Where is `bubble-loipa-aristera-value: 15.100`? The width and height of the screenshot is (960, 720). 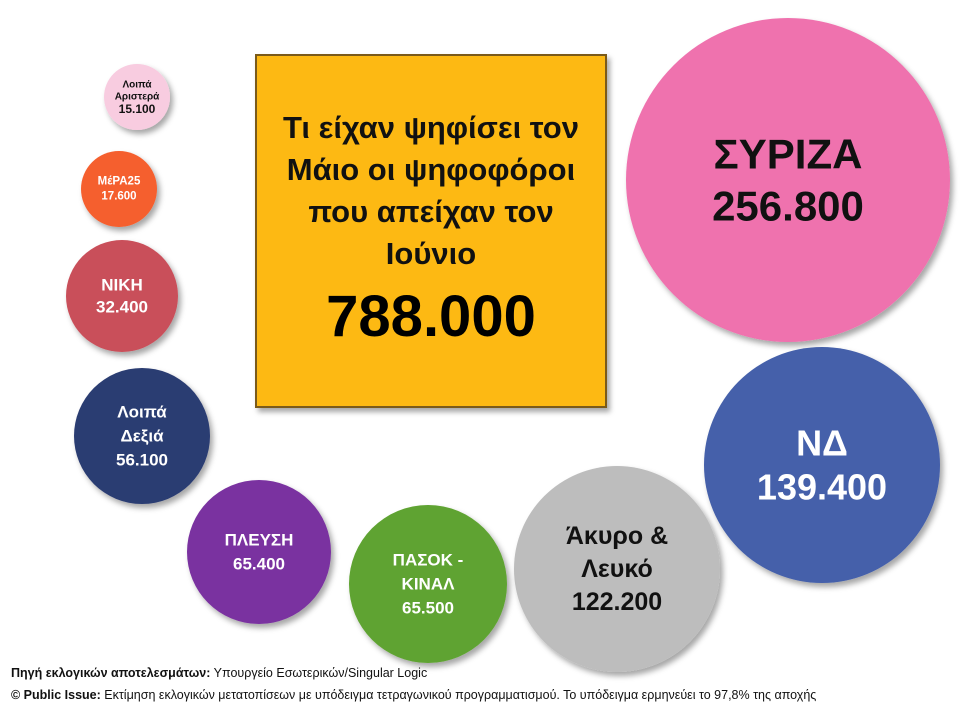 bubble-loipa-aristera-value: 15.100 is located at coordinates (137, 109).